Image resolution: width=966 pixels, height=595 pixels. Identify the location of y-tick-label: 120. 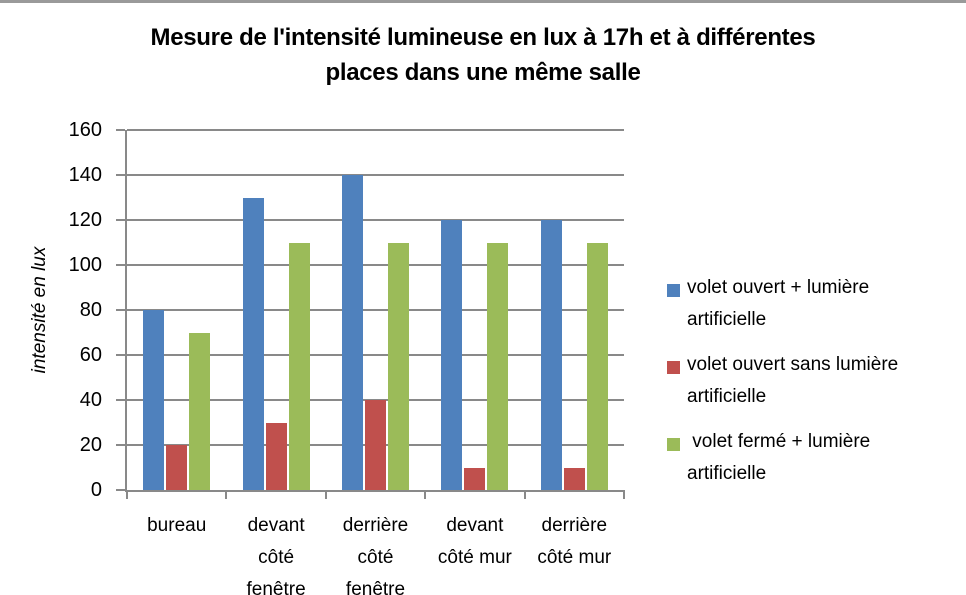
(85, 220).